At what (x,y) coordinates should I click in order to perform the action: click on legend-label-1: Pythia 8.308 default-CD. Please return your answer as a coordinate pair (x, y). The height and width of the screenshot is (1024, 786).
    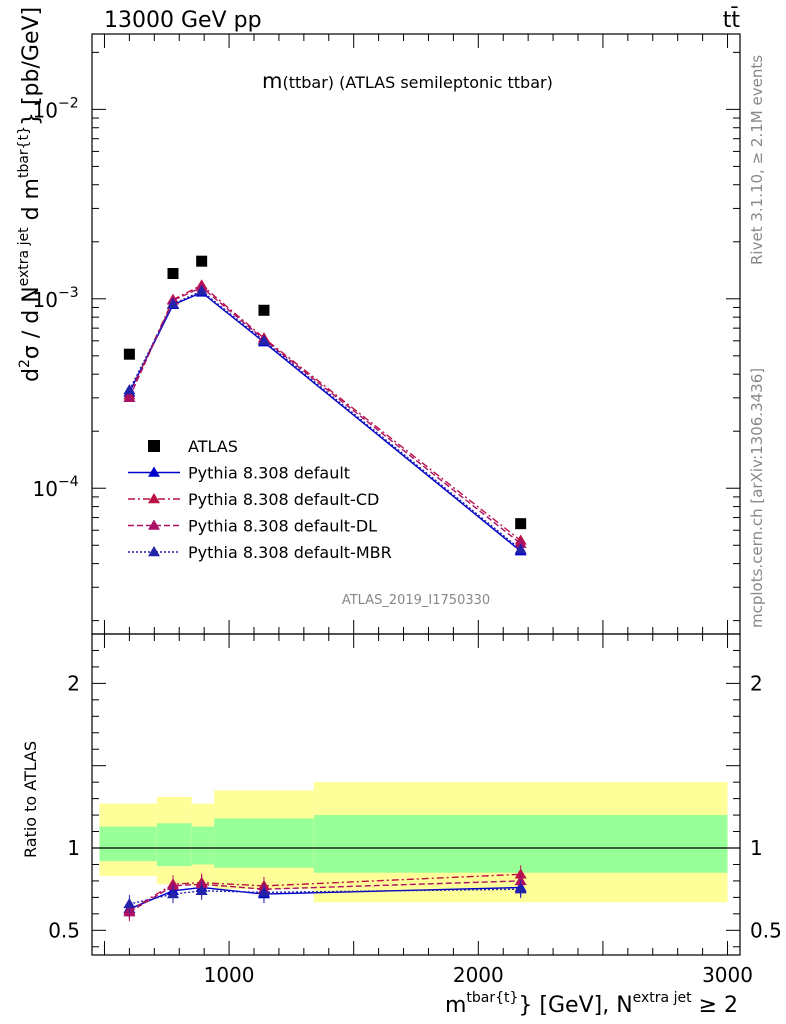
    Looking at the image, I should click on (283, 499).